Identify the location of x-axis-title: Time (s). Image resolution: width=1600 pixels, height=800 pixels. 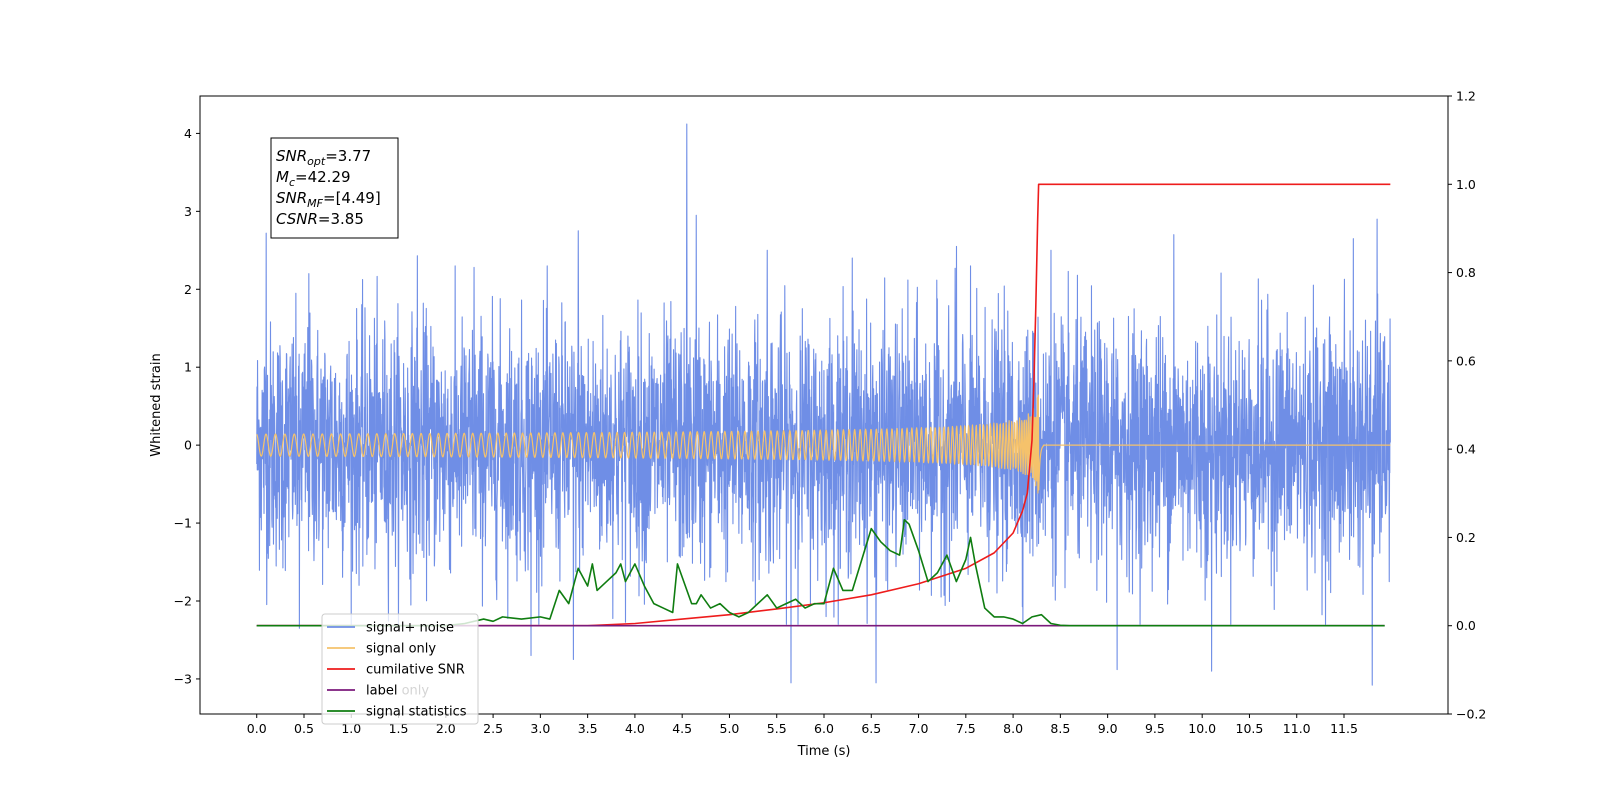
(824, 751).